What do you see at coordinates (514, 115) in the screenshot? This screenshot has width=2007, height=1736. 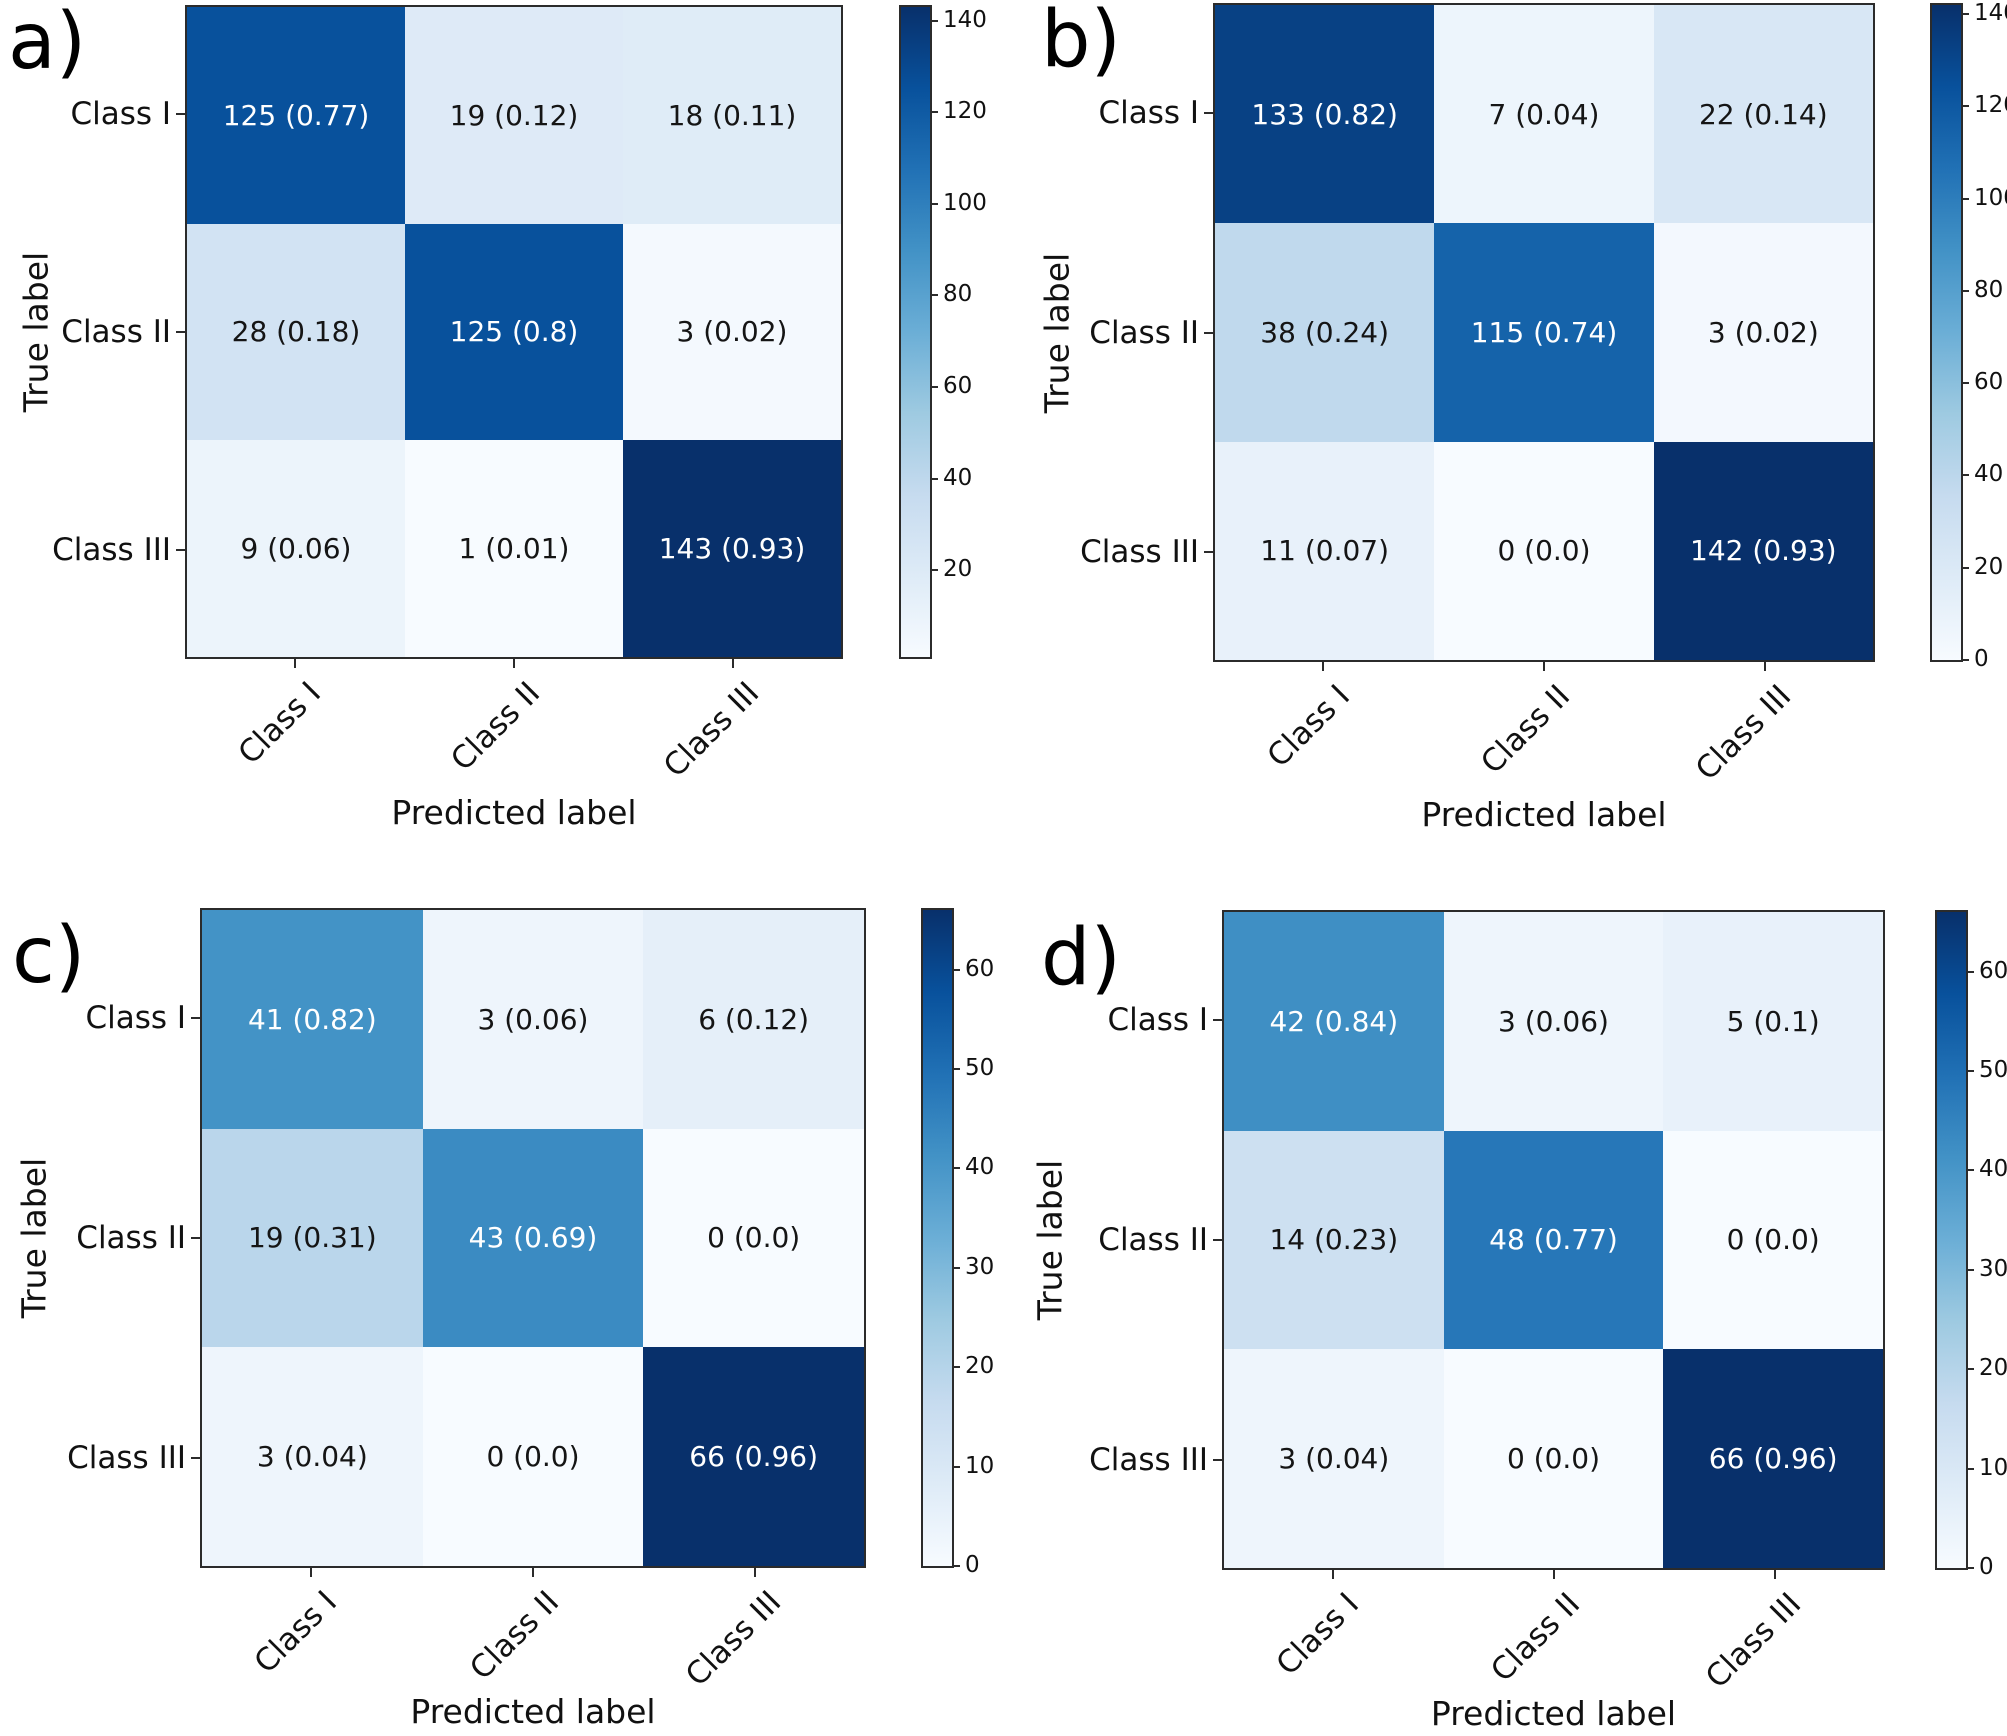 I see `matrix-cell: 19 (0.12)` at bounding box center [514, 115].